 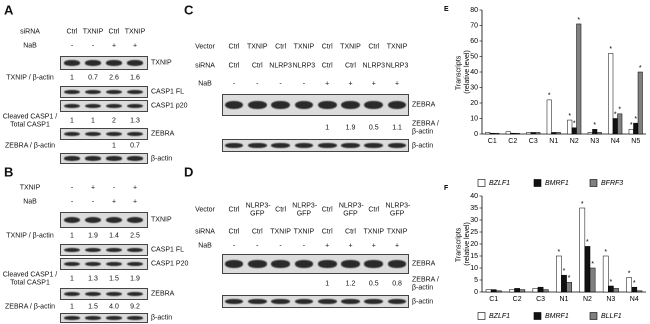 What do you see at coordinates (93, 78) in the screenshot?
I see `ratio-value: 0.7` at bounding box center [93, 78].